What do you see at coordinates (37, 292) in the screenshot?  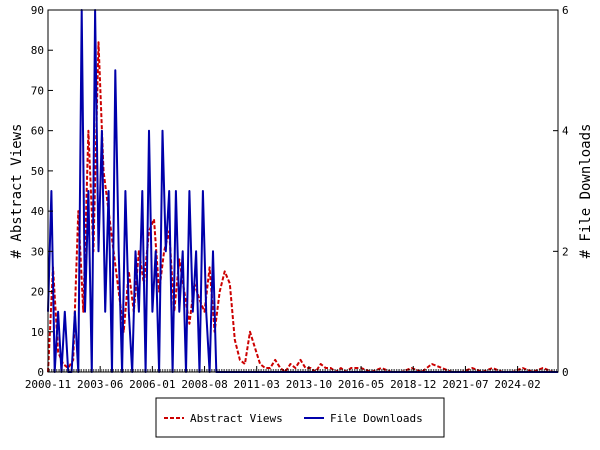 I see `y-left-tick-label: 20` at bounding box center [37, 292].